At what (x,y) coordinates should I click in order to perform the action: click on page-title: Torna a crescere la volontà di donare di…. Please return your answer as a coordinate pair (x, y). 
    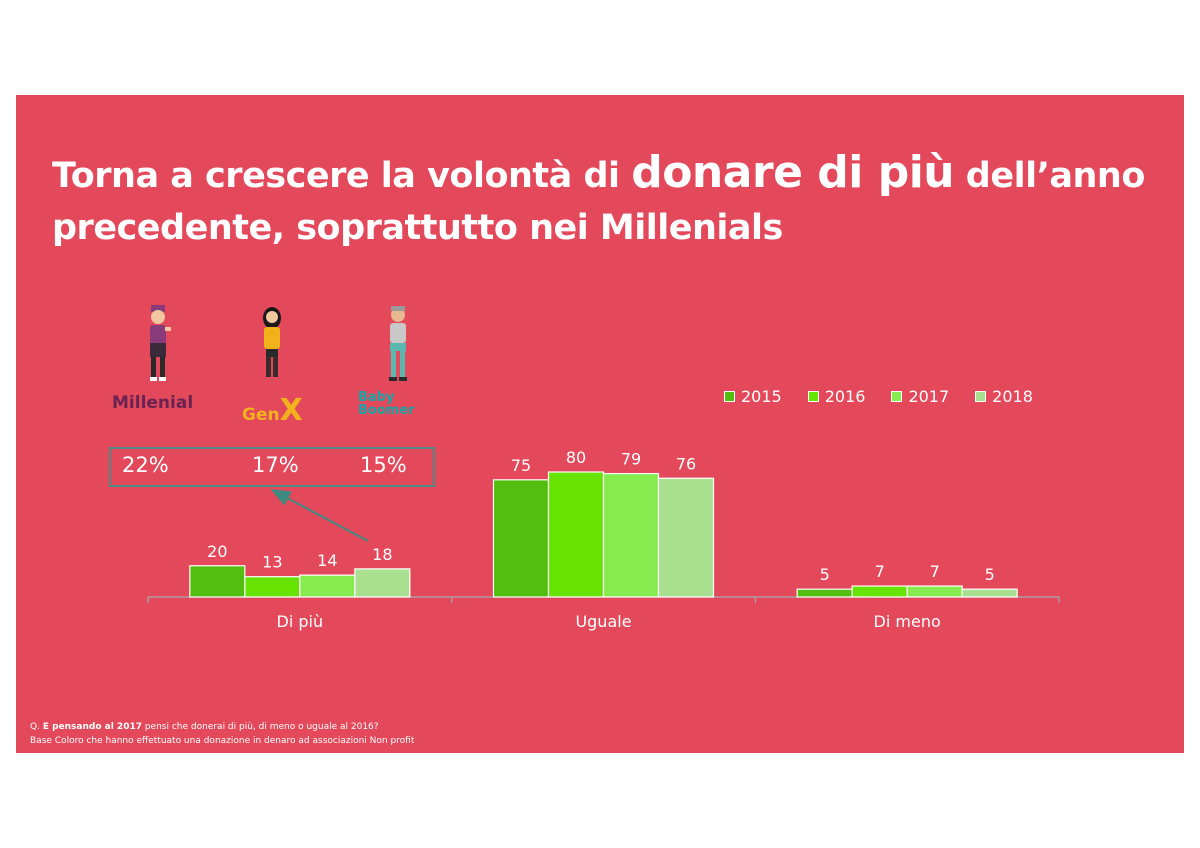
    Looking at the image, I should click on (602, 200).